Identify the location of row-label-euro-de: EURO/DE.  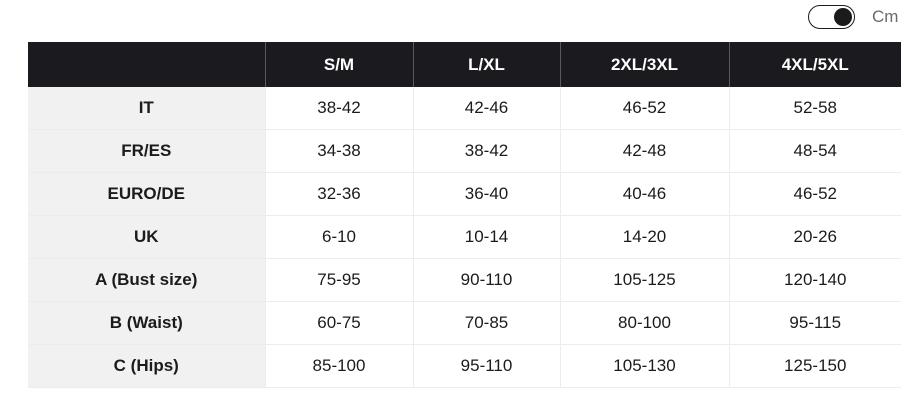
(146, 194).